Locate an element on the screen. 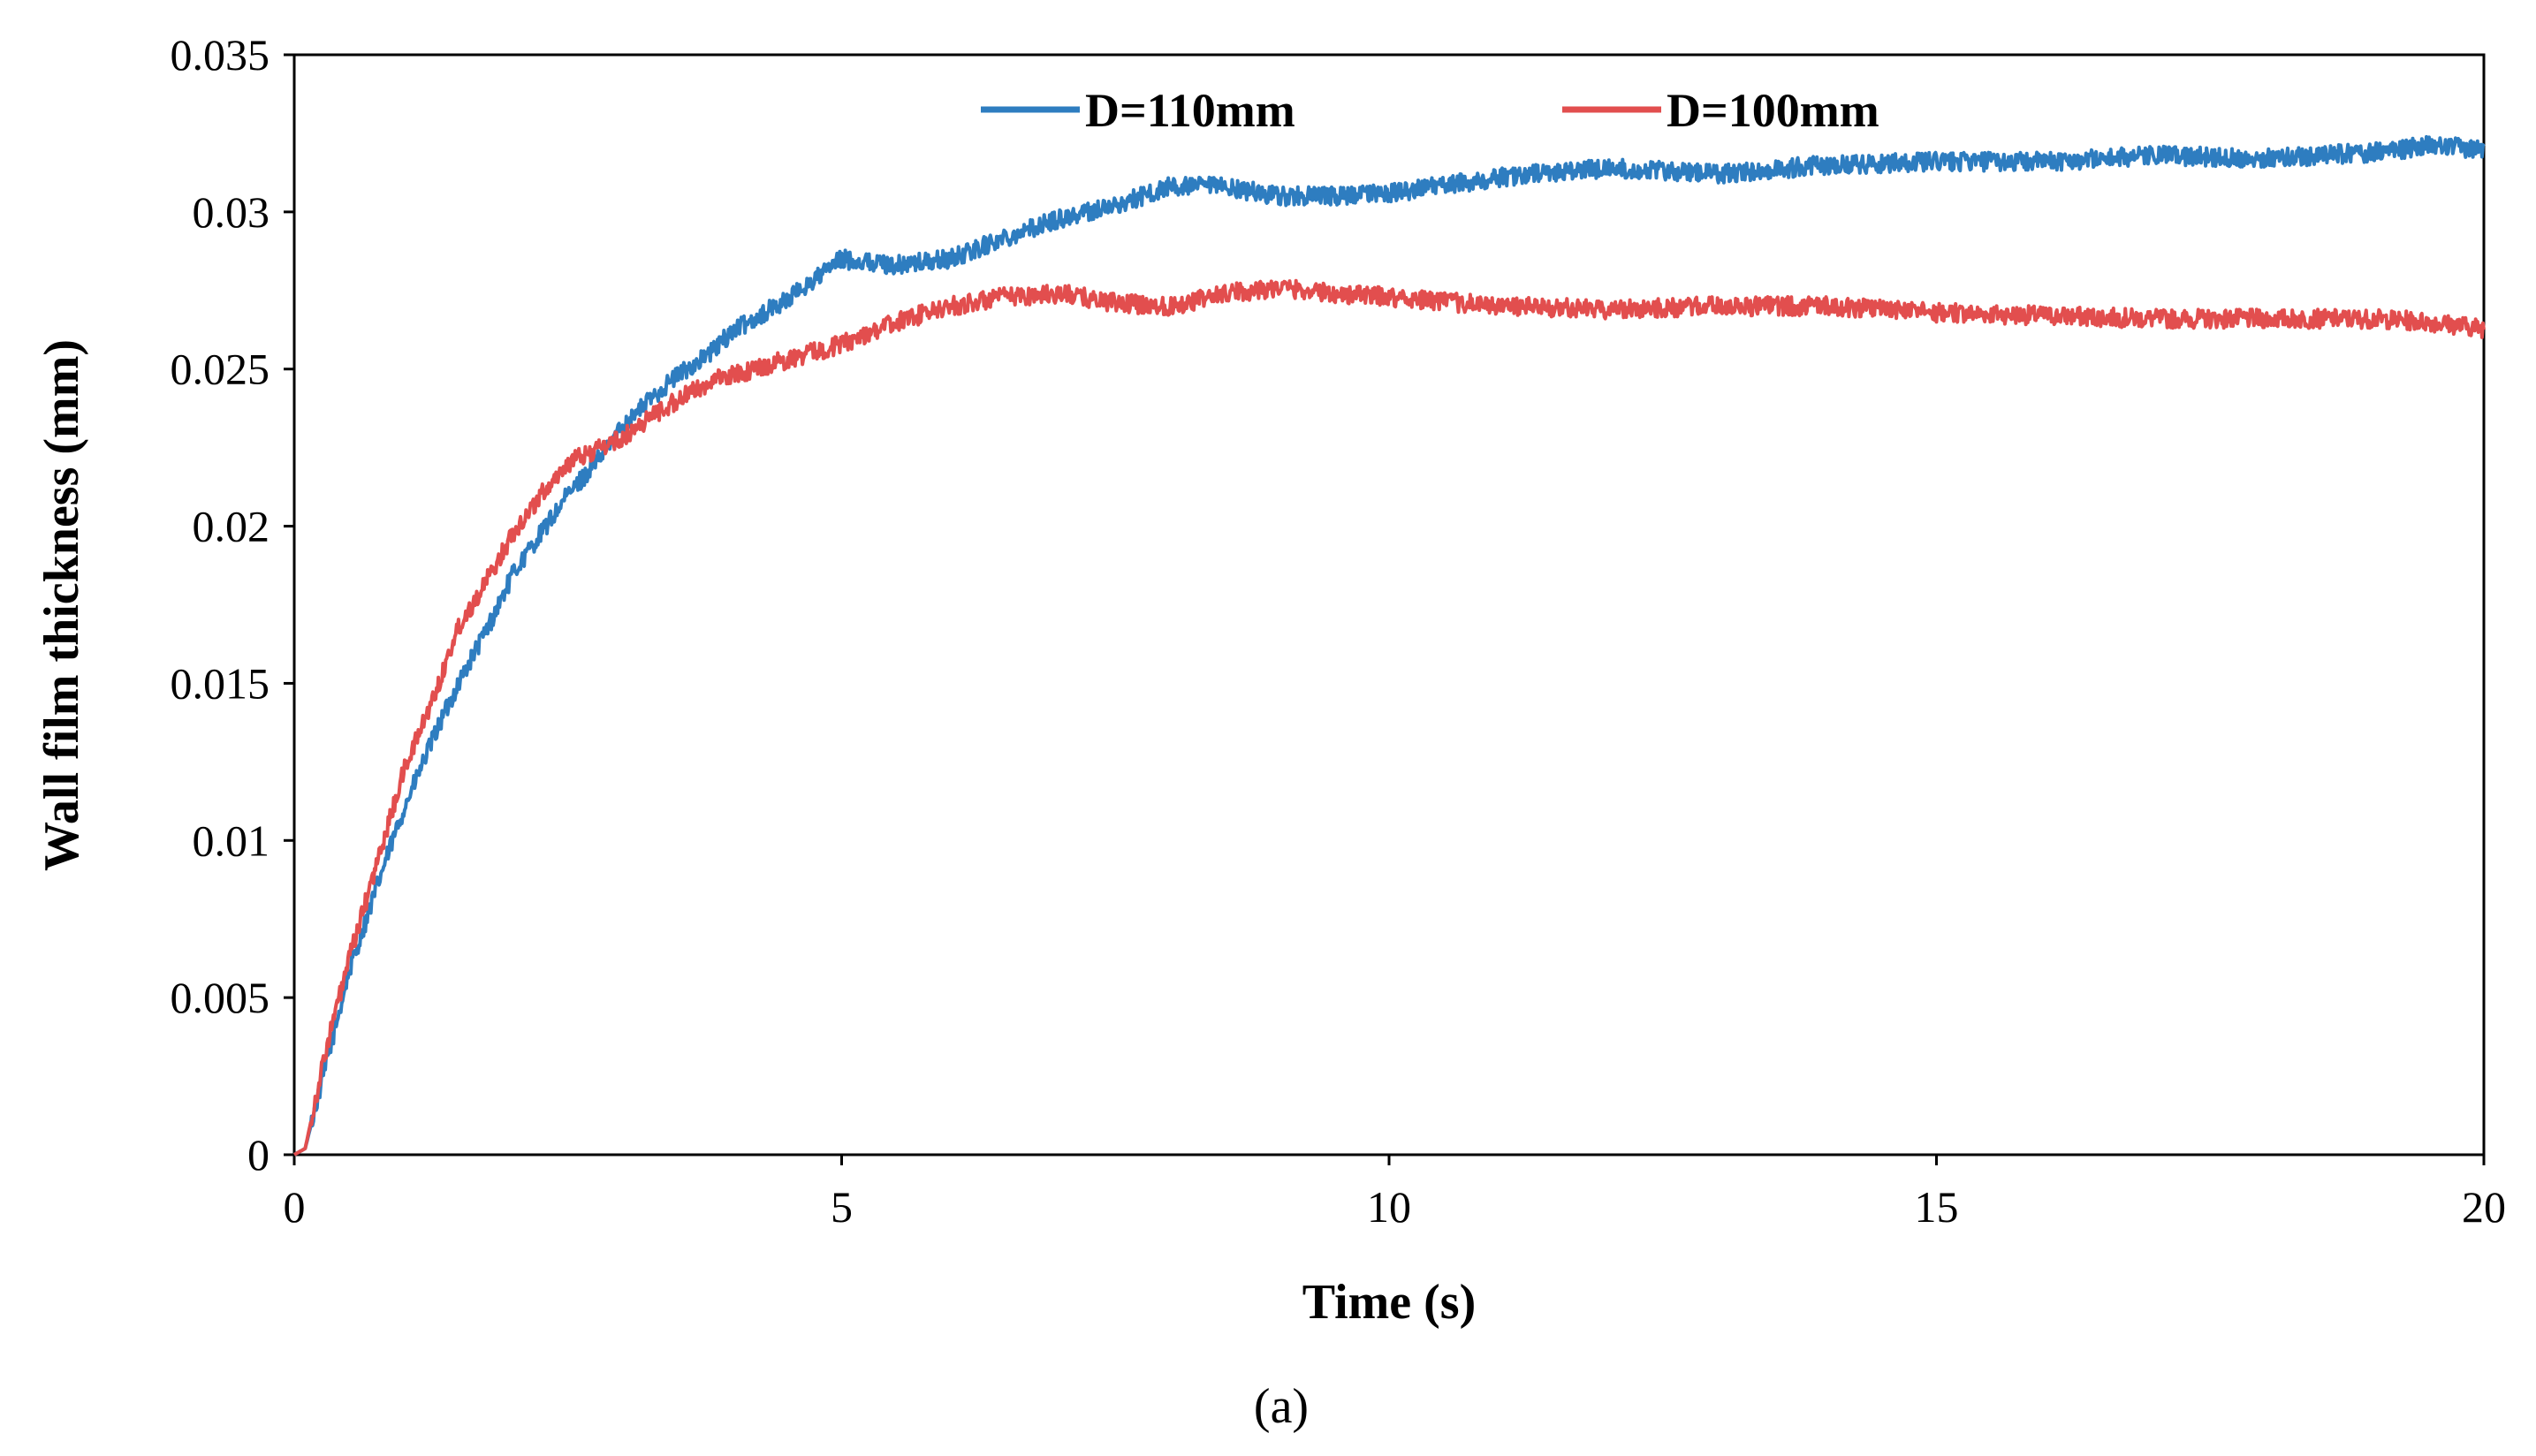 This screenshot has width=2536, height=1456. y-tick-label: 0.015 is located at coordinates (220, 683).